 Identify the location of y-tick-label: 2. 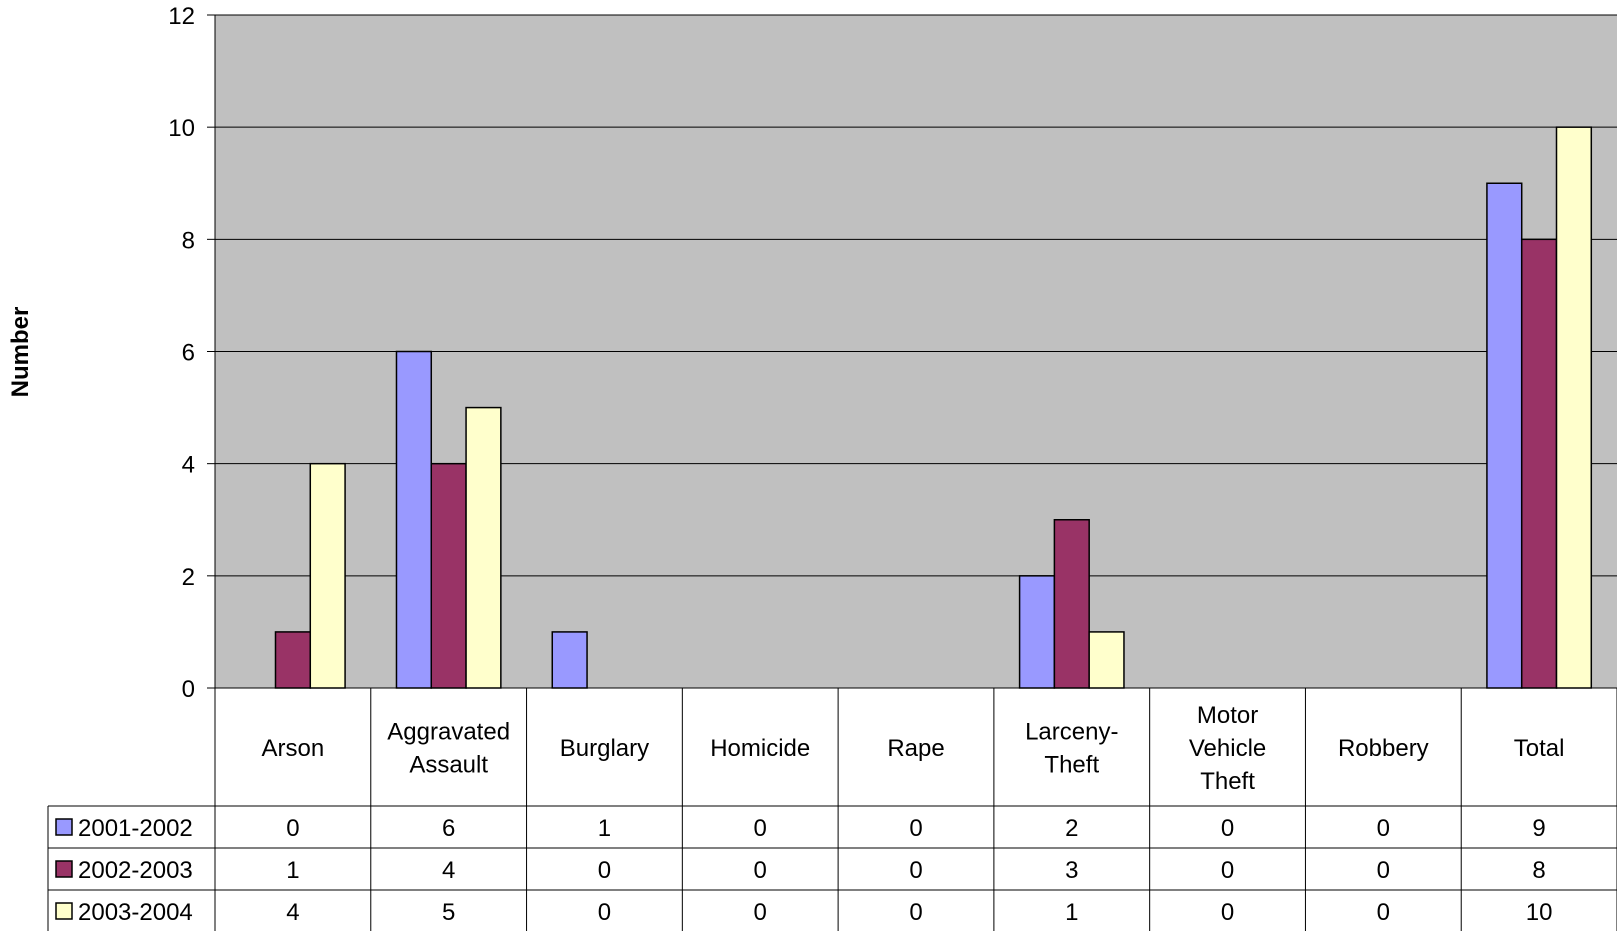
(188, 577).